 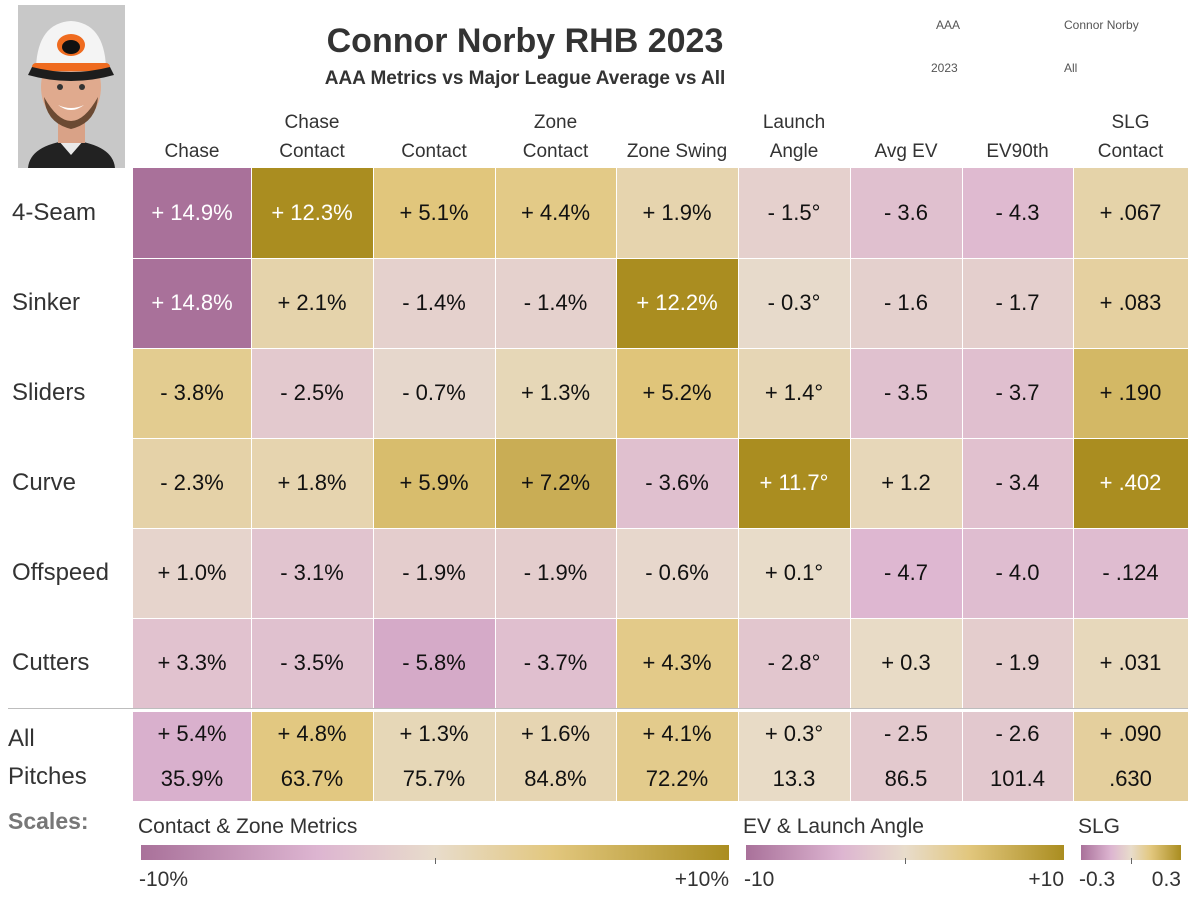 I want to click on column-header: Avg EV, so click(x=906, y=138).